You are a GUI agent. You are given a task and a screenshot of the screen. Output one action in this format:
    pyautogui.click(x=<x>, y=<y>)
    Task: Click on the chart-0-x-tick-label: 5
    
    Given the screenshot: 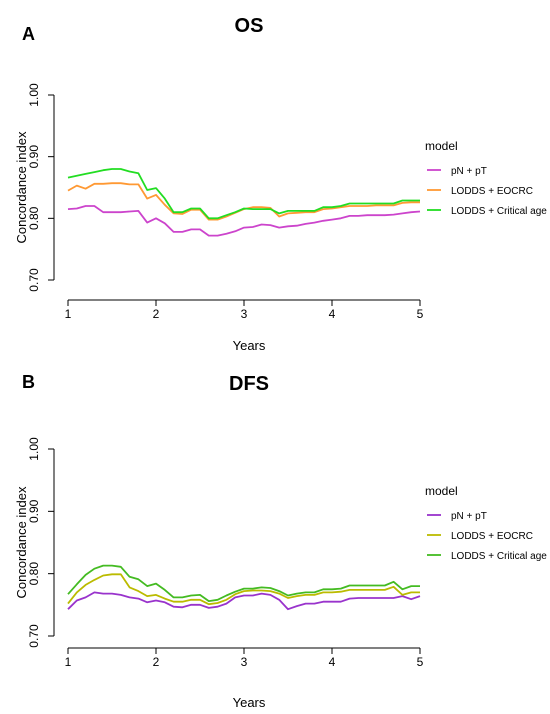 What is the action you would take?
    pyautogui.click(x=420, y=314)
    